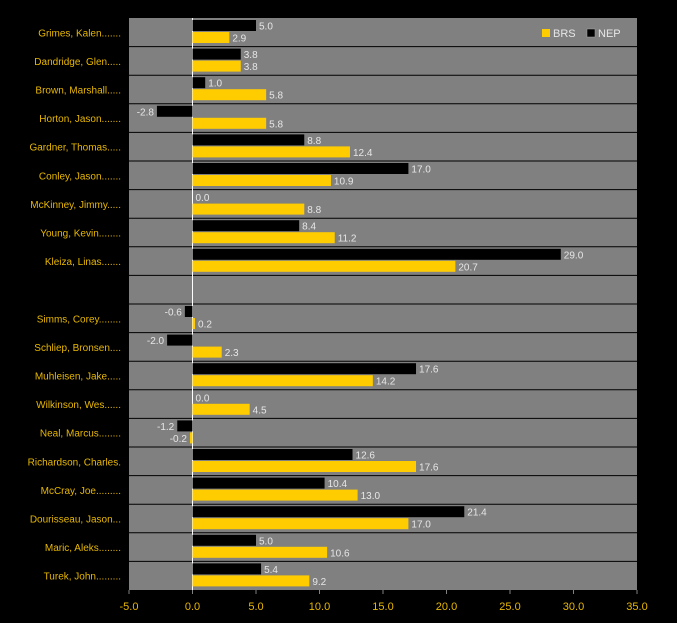 This screenshot has width=677, height=623. Describe the element at coordinates (232, 353) in the screenshot. I see `data-label-brs: 2.3` at that location.